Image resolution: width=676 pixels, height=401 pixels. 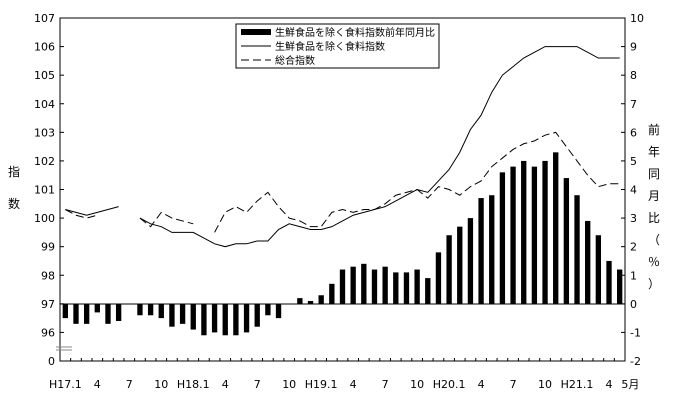 I want to click on left-tick-label: 97, so click(x=48, y=304).